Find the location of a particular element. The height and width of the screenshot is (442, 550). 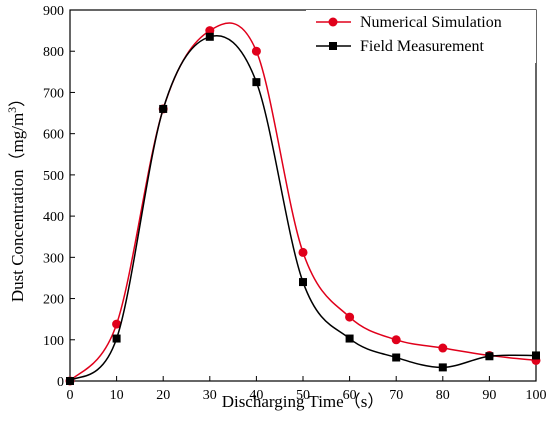

x-axis-ticks: 0 10 20 30 40 50 60 70 80 90 100 is located at coordinates (307, 389).